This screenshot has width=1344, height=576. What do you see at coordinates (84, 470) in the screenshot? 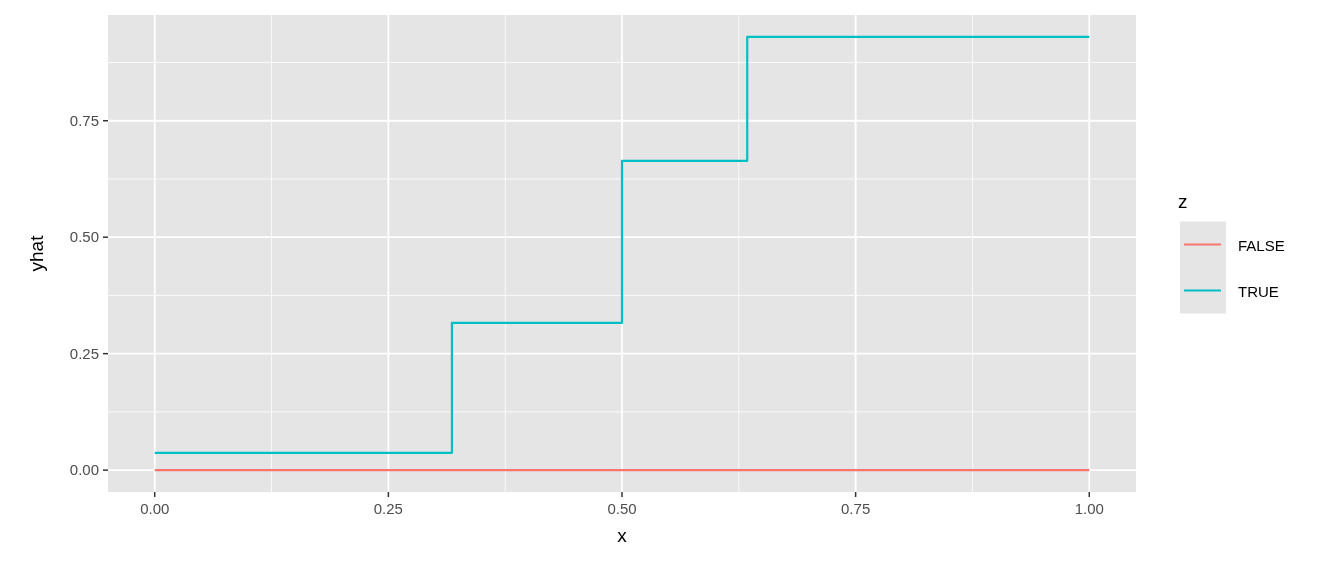
I see `y-tick-label: 0.00` at bounding box center [84, 470].